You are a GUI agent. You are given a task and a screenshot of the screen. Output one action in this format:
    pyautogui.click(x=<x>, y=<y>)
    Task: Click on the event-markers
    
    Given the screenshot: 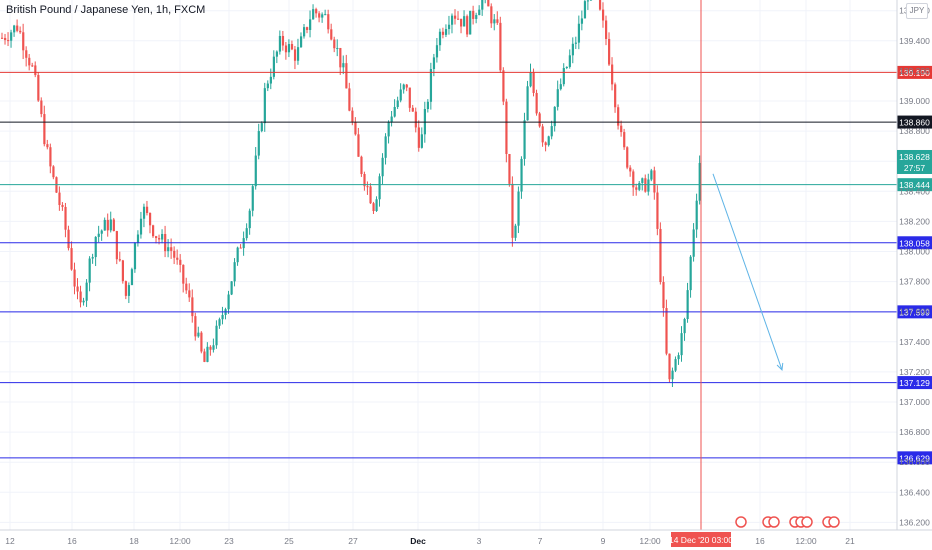 What is the action you would take?
    pyautogui.click(x=787, y=522)
    